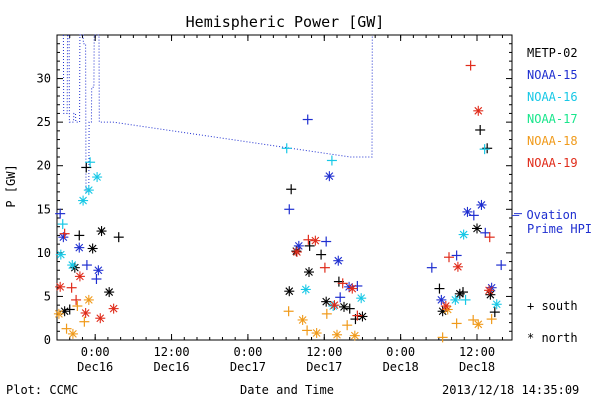  Describe the element at coordinates (44, 79) in the screenshot. I see `y-tick-label: 30` at that location.